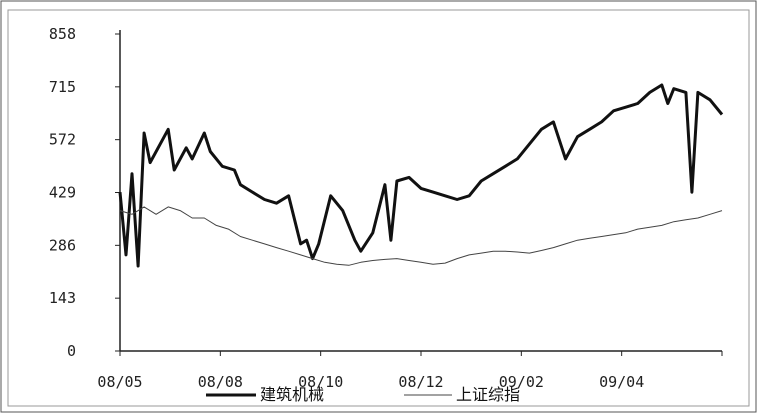 The width and height of the screenshot is (757, 417). Describe the element at coordinates (62, 245) in the screenshot. I see `y-tick-label: 286` at that location.